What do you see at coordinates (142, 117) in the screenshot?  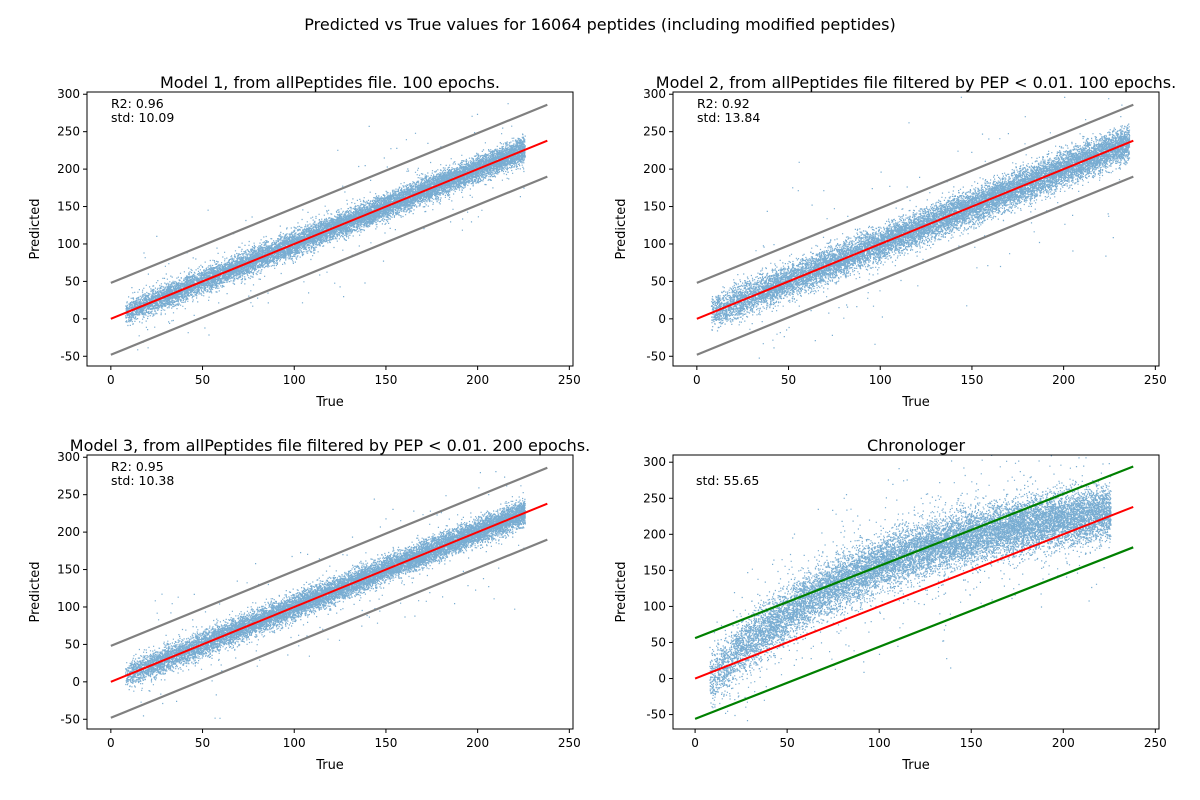 I see `stats-annotation: std: 10.09` at bounding box center [142, 117].